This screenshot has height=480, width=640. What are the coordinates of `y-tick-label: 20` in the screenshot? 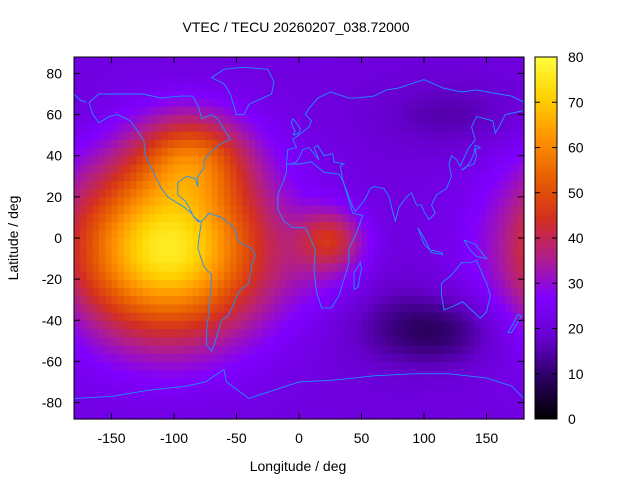 It's located at (54, 197).